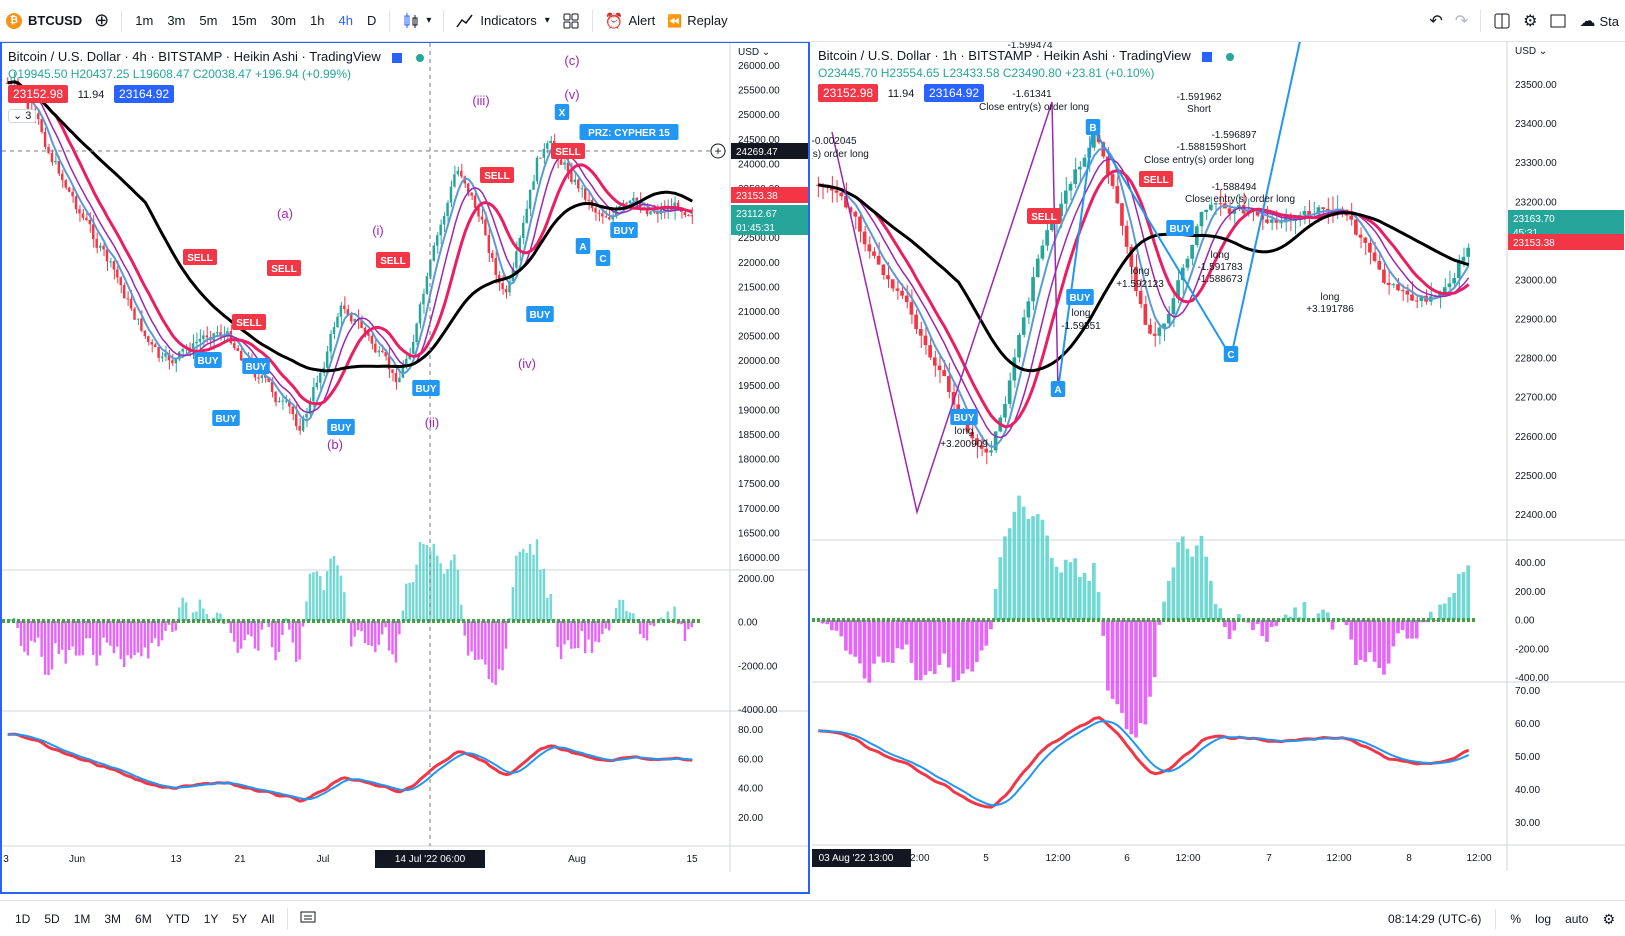  I want to click on compare-button: ⊕, so click(101, 21).